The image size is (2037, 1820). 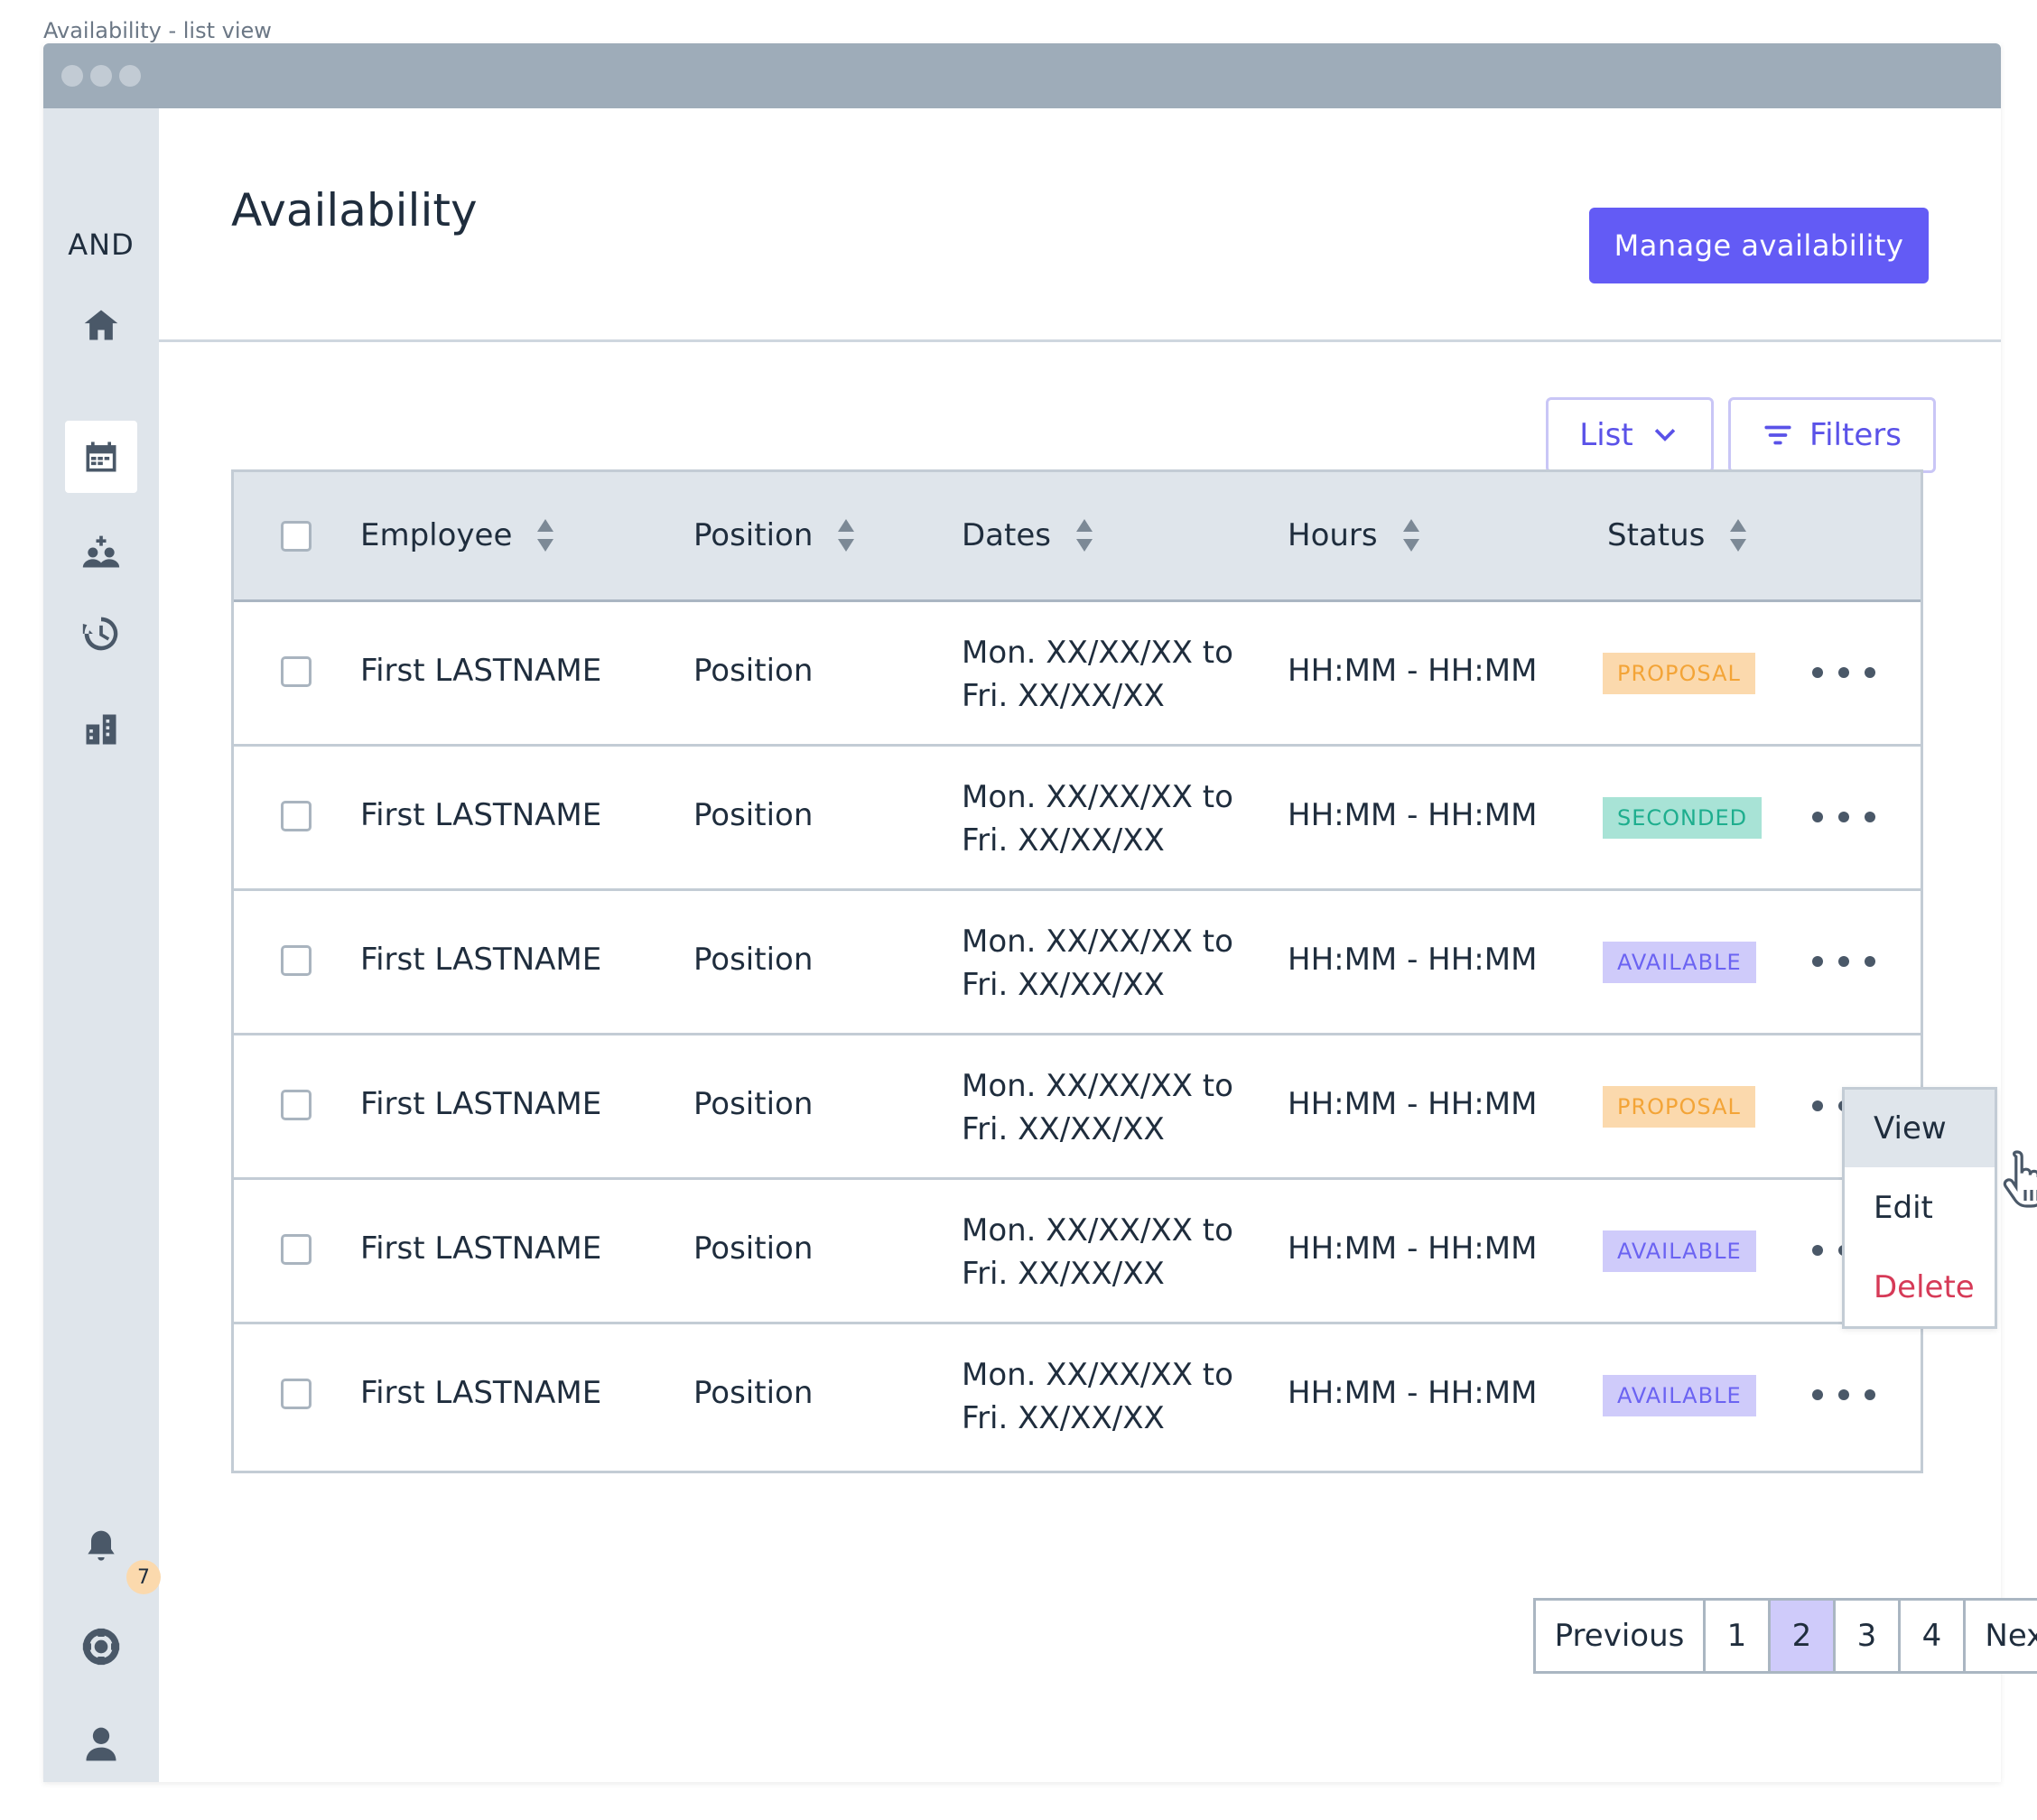 I want to click on pagination-next: Next, so click(x=2002, y=1636).